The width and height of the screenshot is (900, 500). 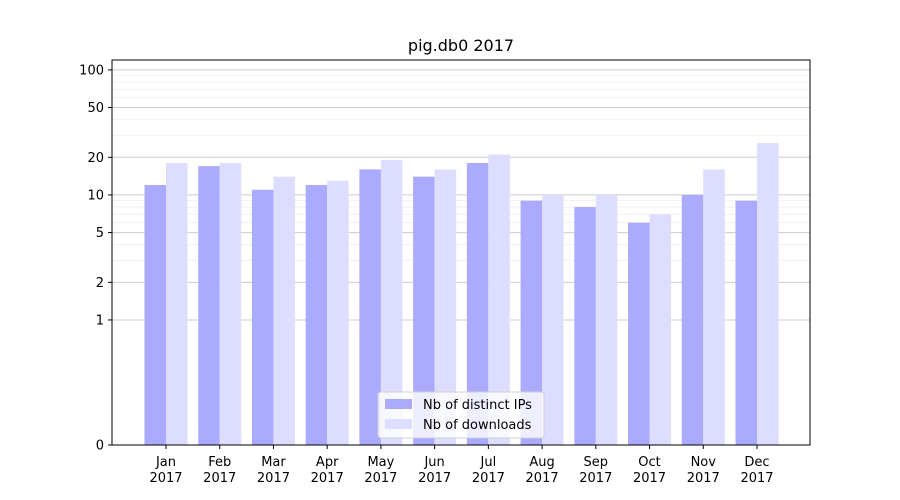 I want to click on x-tick-label-month: May, so click(x=380, y=462).